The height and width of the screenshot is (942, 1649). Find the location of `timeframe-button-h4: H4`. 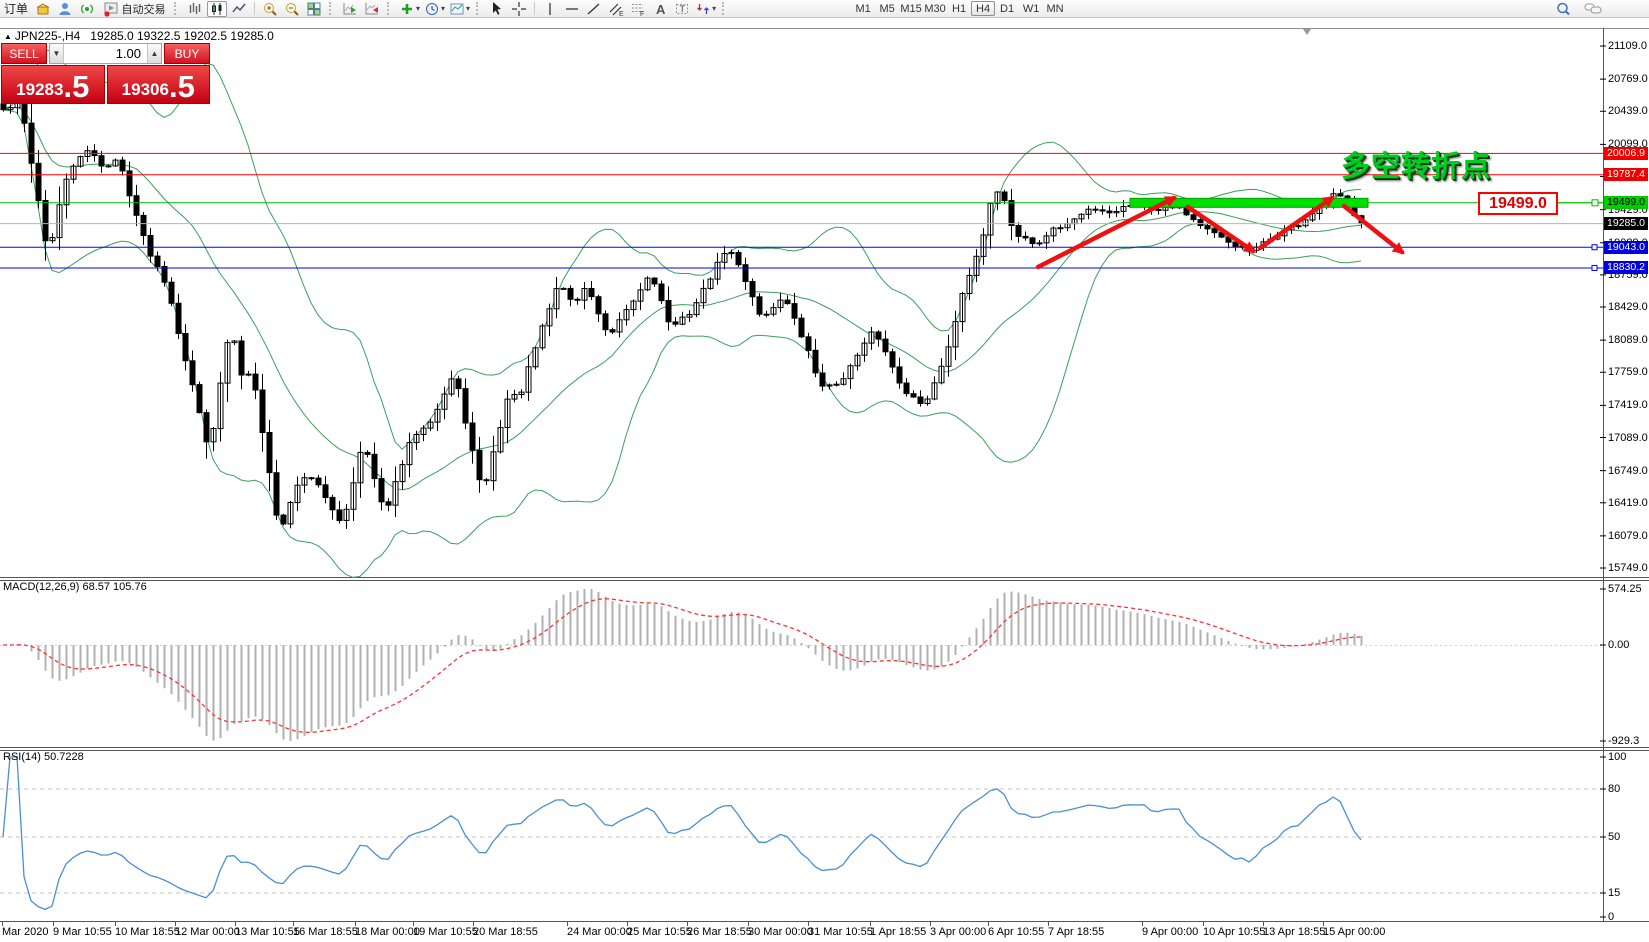

timeframe-button-h4: H4 is located at coordinates (983, 8).